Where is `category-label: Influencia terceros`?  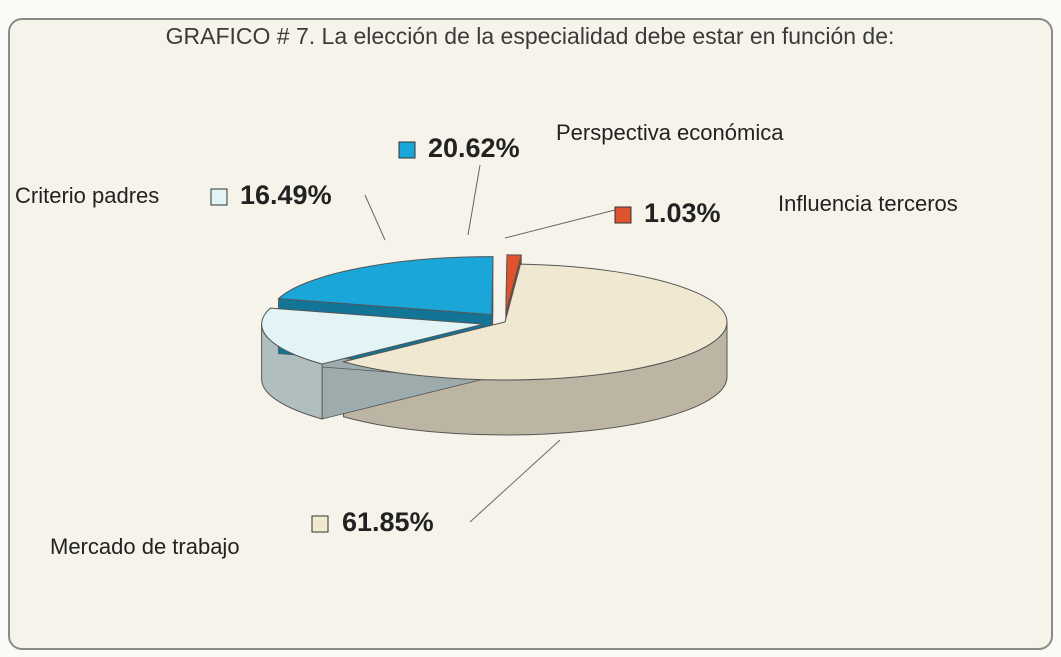
category-label: Influencia terceros is located at coordinates (868, 203).